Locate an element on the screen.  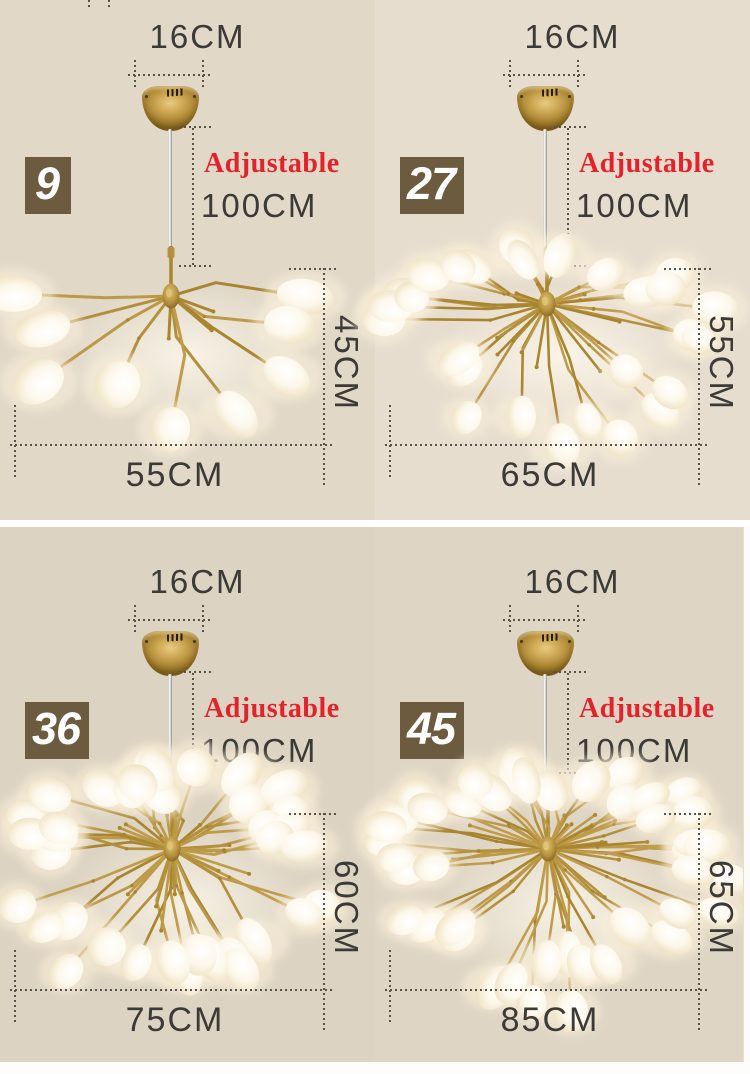
fixture-width-label: 85CM is located at coordinates (550, 1020).